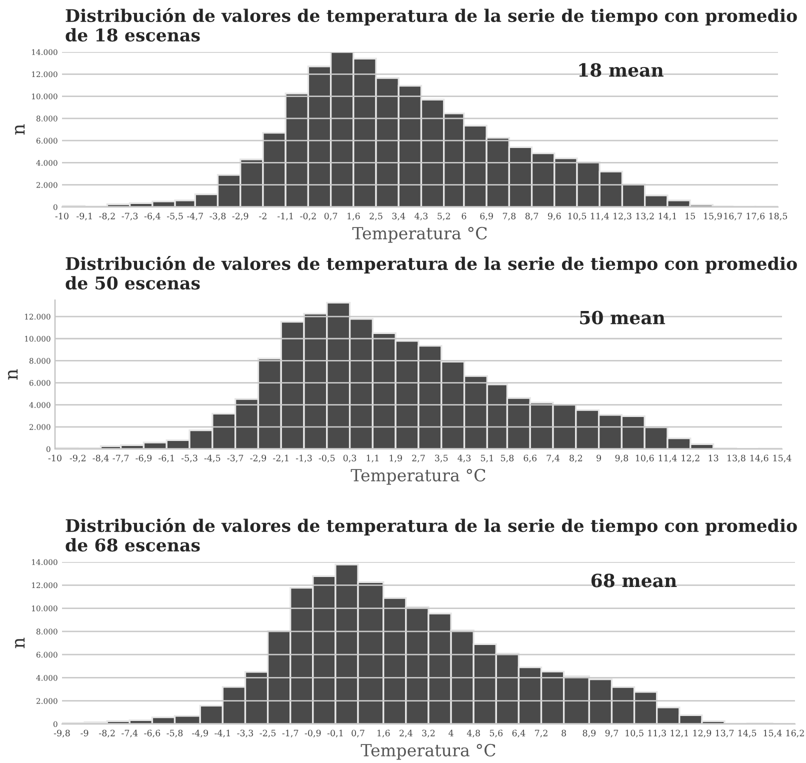  I want to click on x-tick-label: 6, so click(464, 216).